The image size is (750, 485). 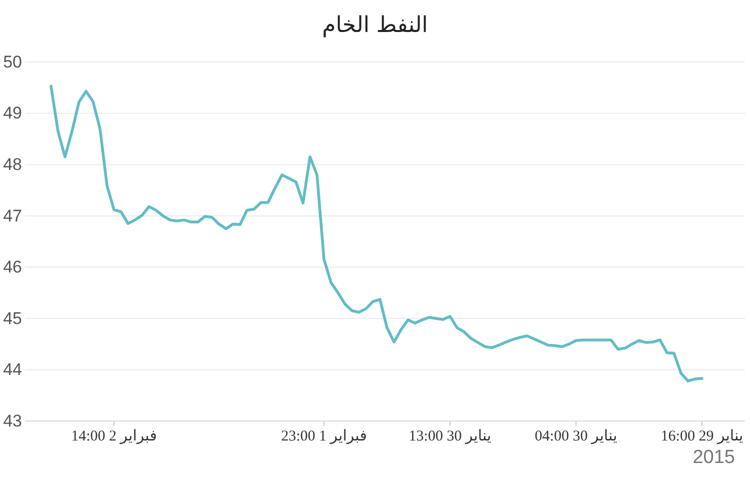 I want to click on x-tick-label: 13:00 30 يناير, so click(x=450, y=436).